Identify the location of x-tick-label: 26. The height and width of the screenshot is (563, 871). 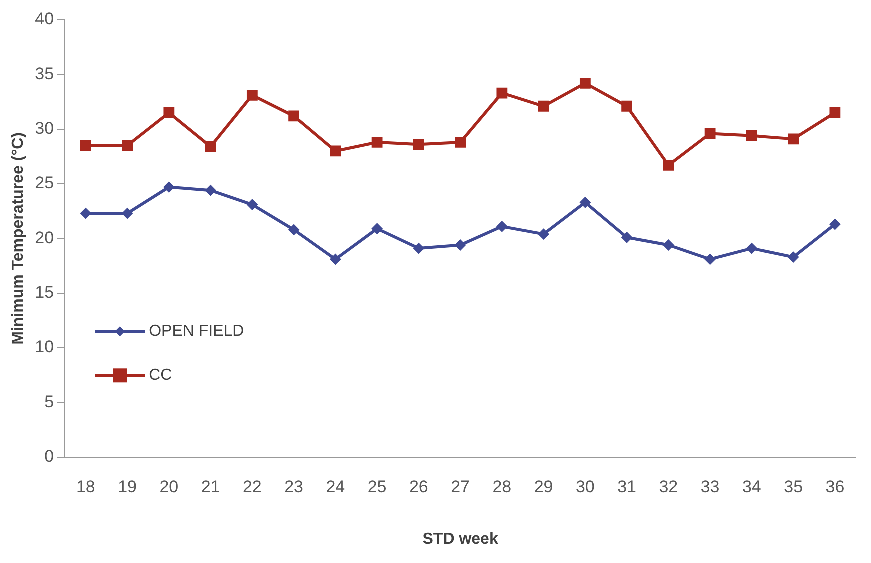
(418, 486).